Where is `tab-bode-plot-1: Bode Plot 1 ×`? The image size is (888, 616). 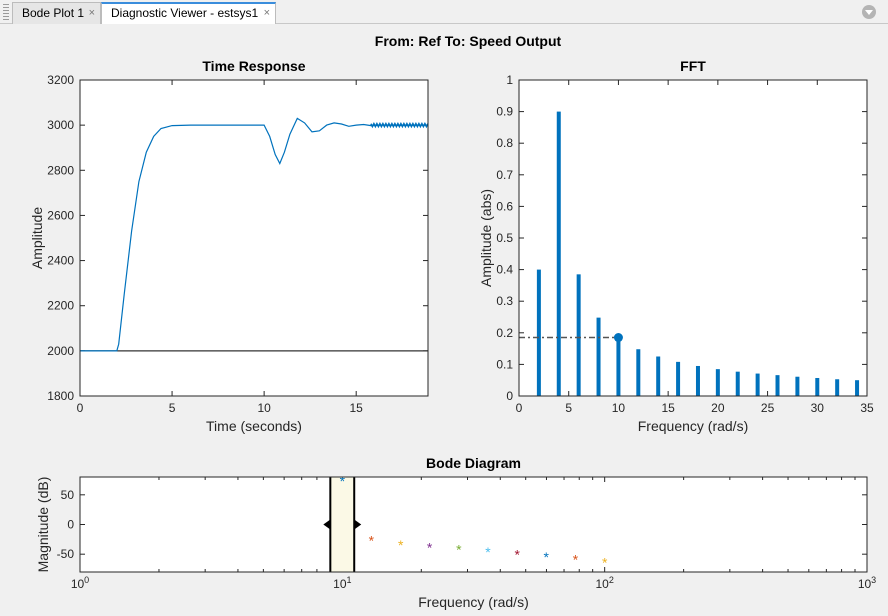
tab-bode-plot-1: Bode Plot 1 × is located at coordinates (56, 13).